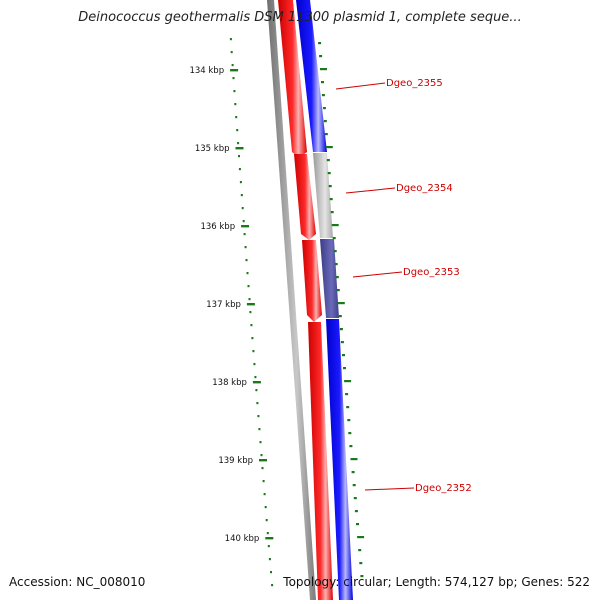  I want to click on gene-label-dgeo-2354: Dgeo_2354, so click(399, 188).